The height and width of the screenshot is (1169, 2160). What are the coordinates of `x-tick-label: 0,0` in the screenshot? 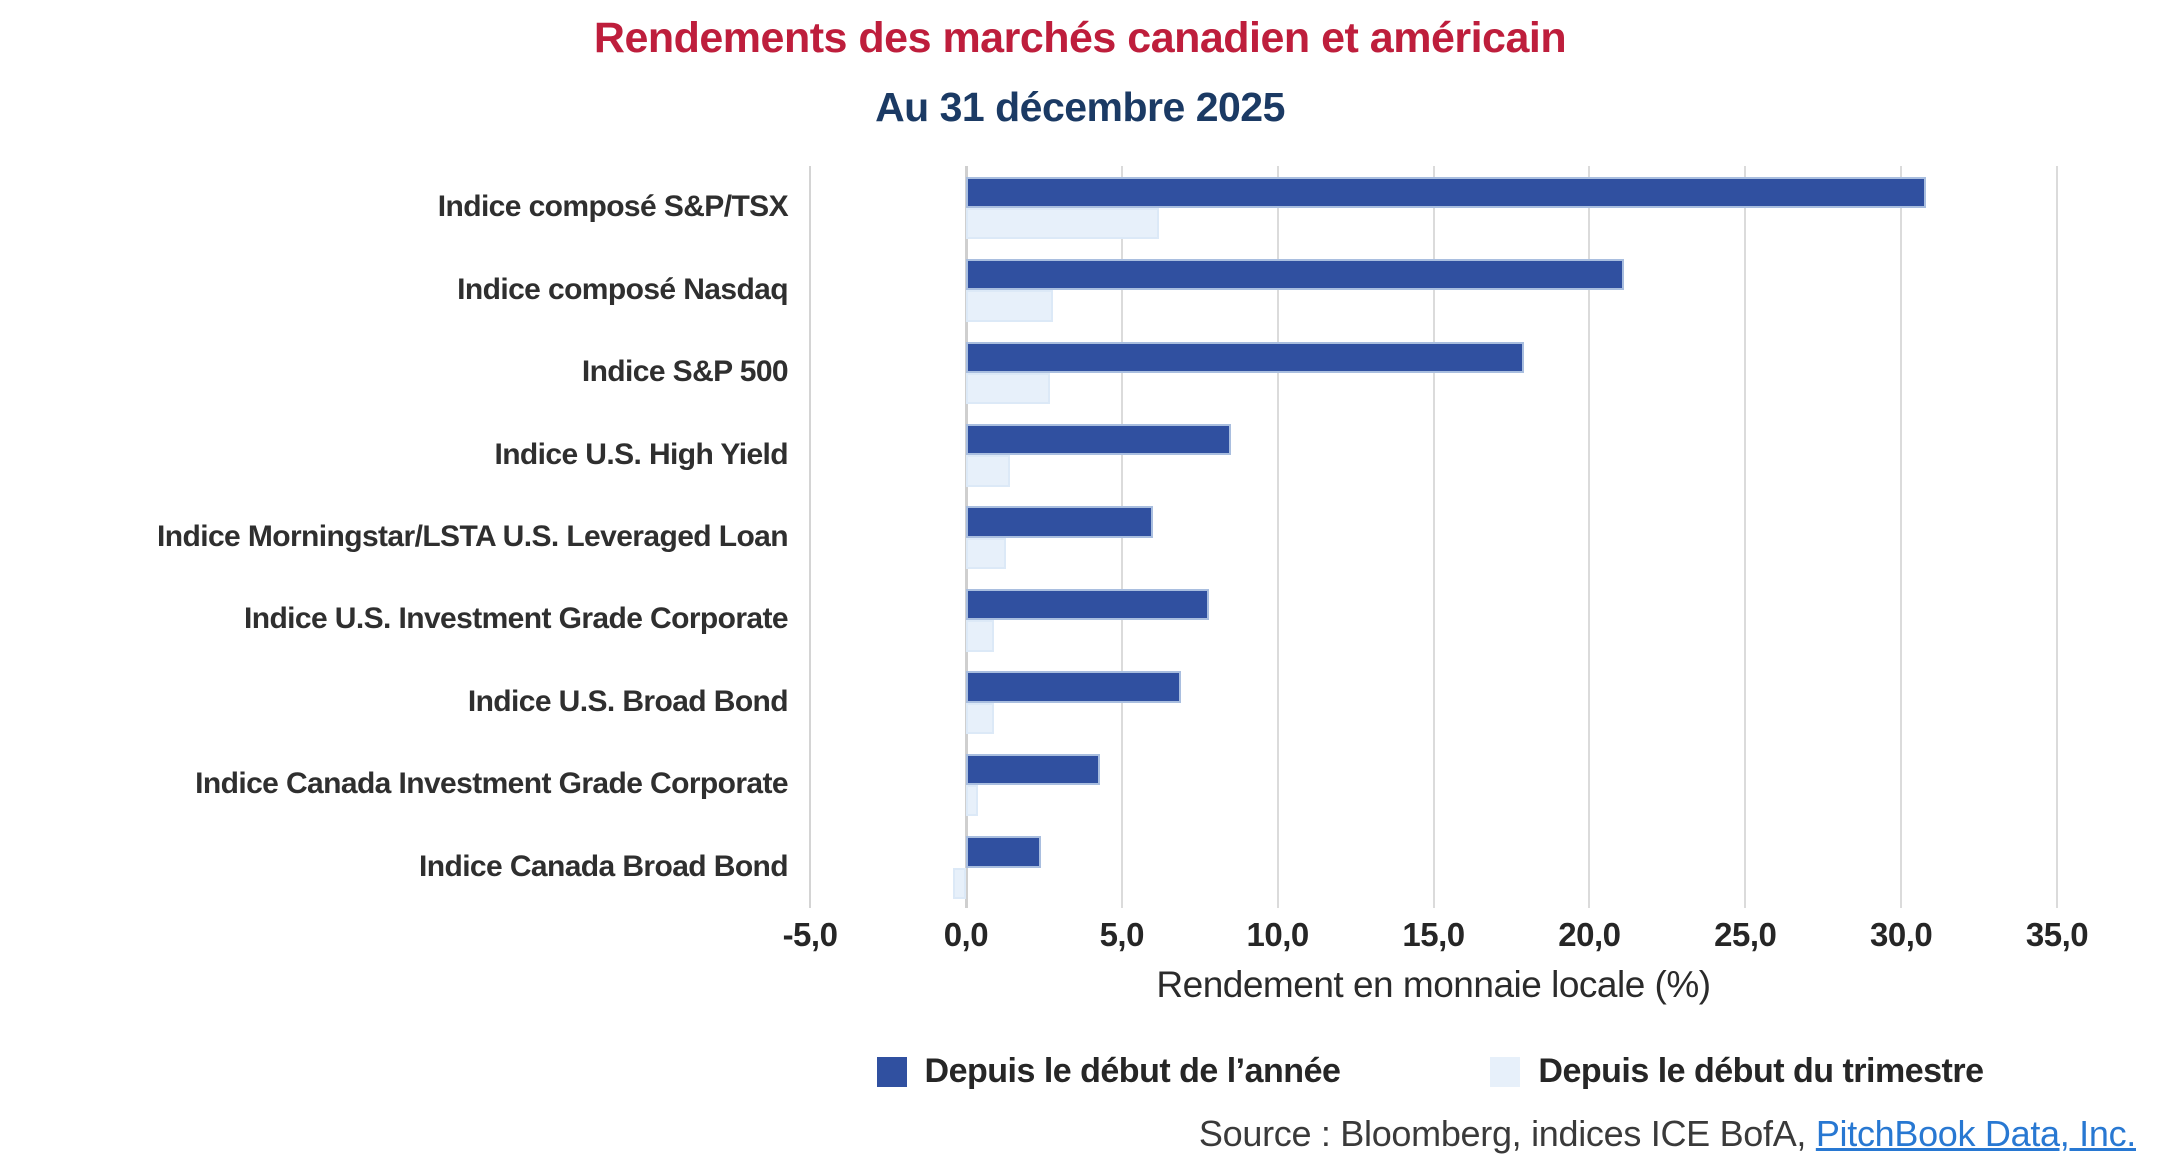 It's located at (966, 934).